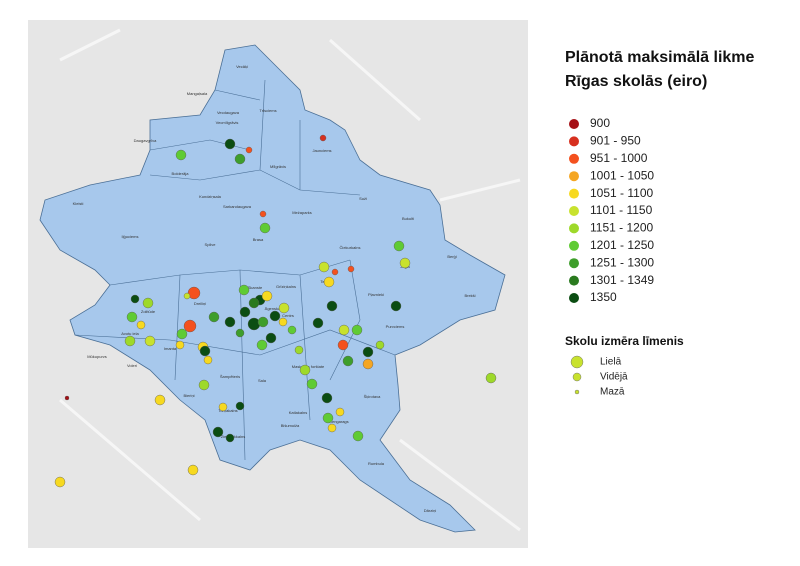 This screenshot has height=566, width=800. Describe the element at coordinates (288, 315) in the screenshot. I see `neighborhood-label: Centrs` at that location.